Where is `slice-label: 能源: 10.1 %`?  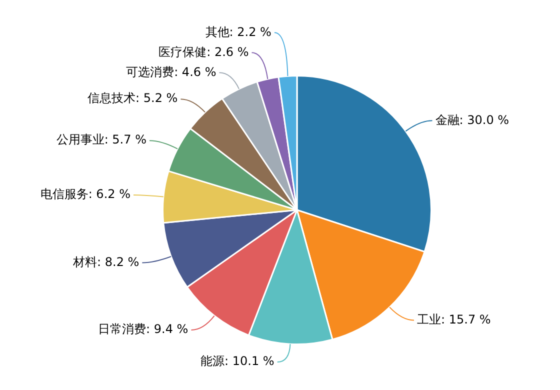
slice-label: 能源: 10.1 % is located at coordinates (237, 361).